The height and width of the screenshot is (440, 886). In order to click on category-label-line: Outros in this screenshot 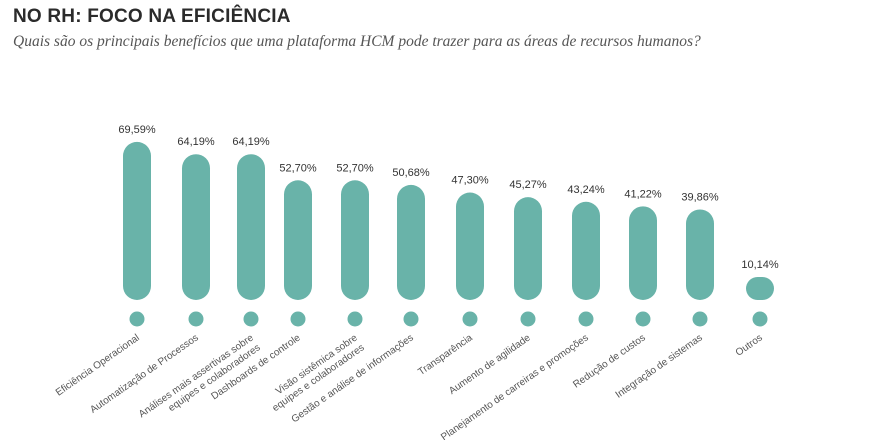, I will do `click(749, 345)`.